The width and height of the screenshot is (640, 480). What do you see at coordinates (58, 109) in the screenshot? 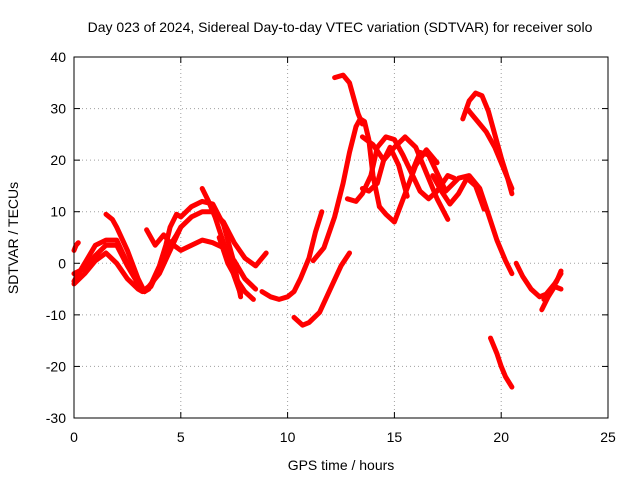
I see `y-tick-label: 30` at bounding box center [58, 109].